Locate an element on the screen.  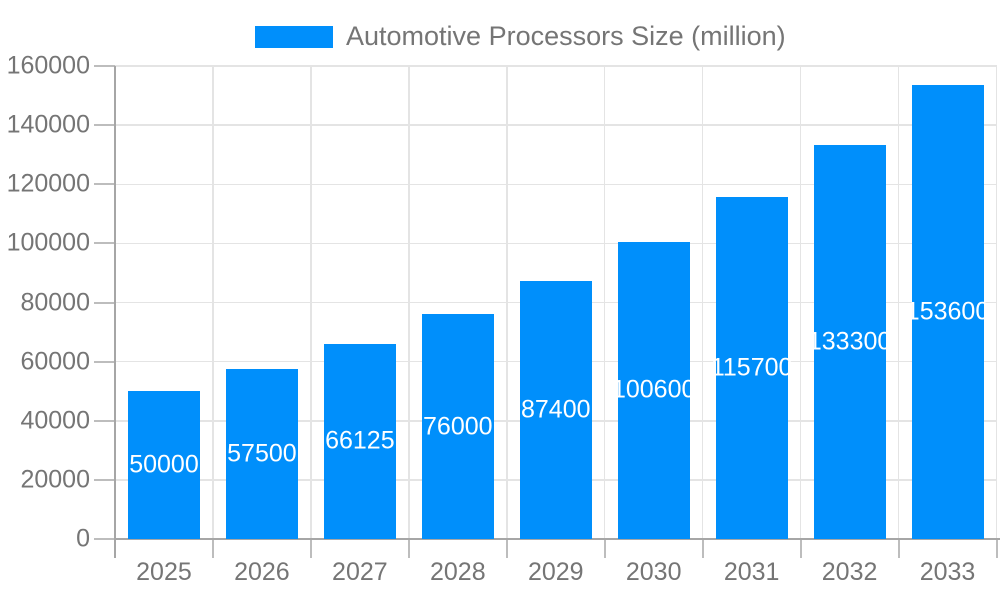
bar-value-label: 87400 is located at coordinates (555, 409).